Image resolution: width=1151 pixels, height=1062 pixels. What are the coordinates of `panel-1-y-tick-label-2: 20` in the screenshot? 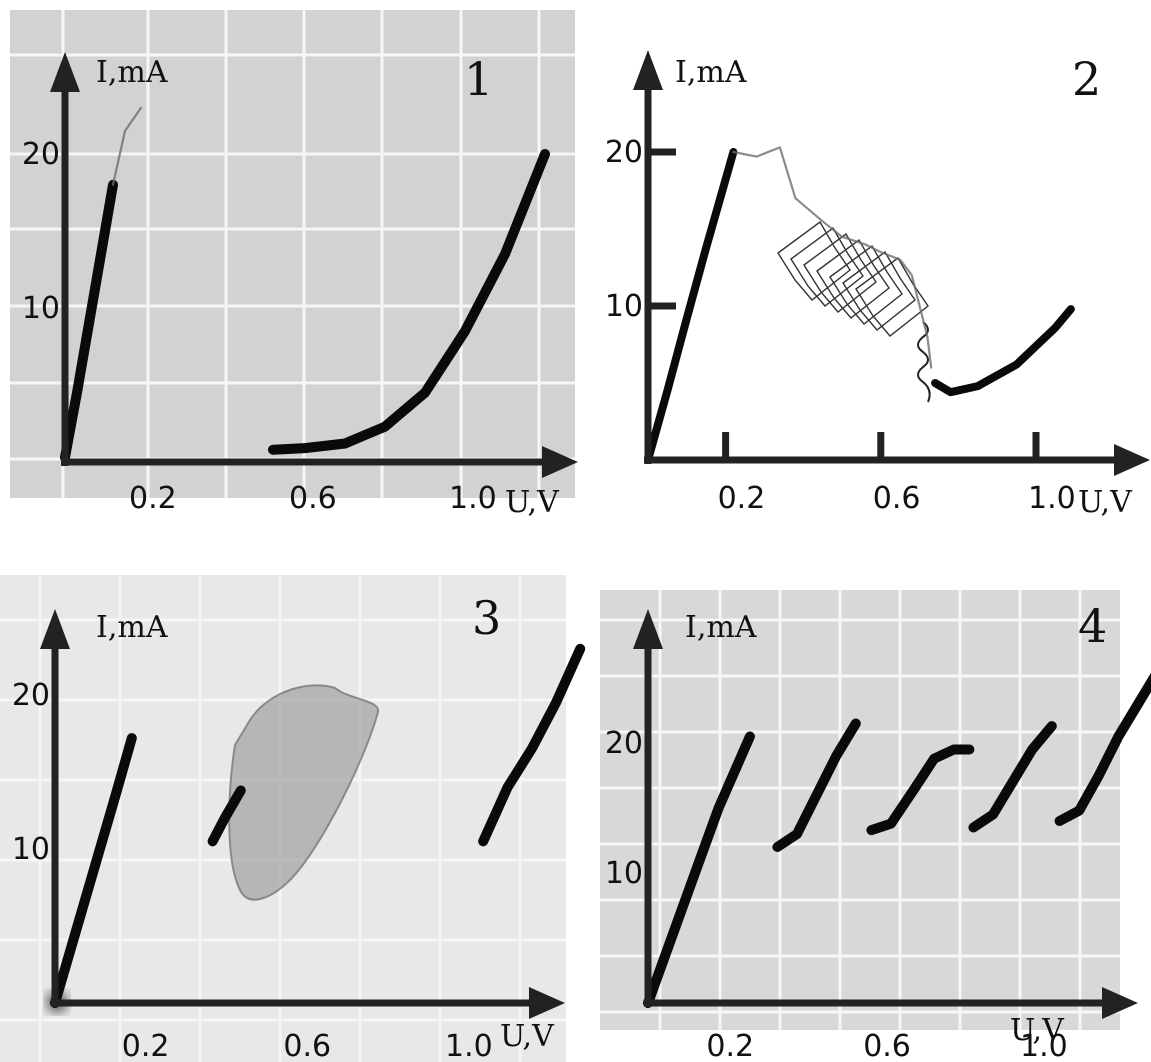 It's located at (41, 154).